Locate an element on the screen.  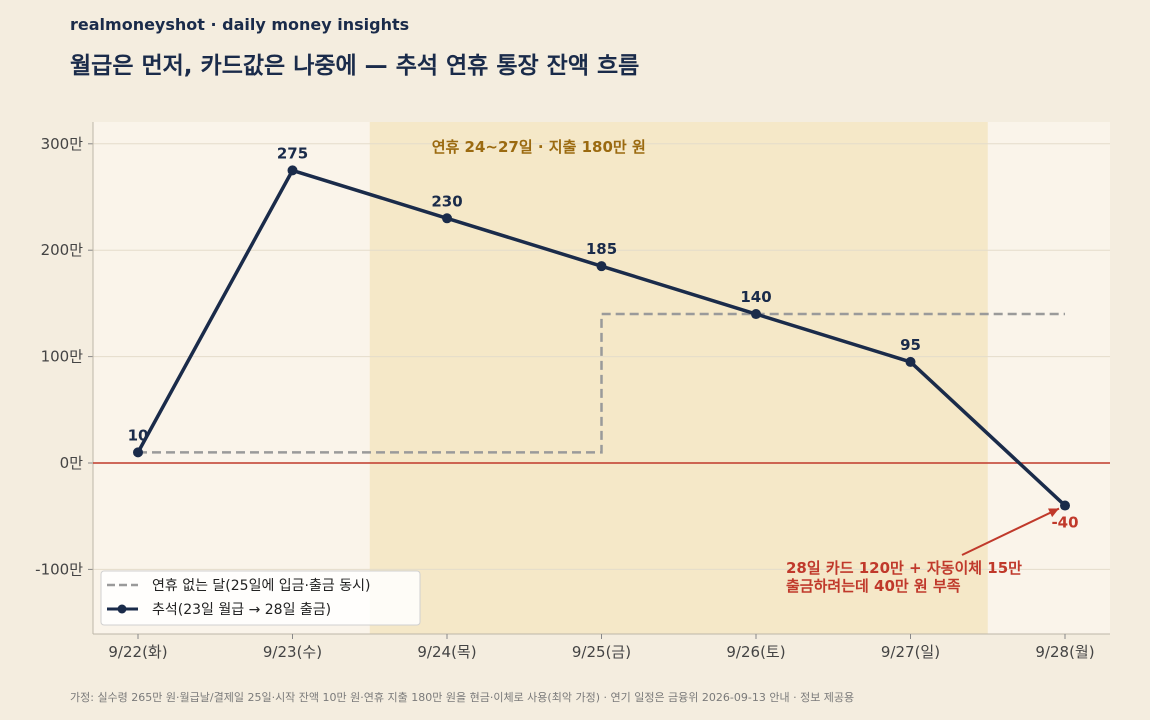
x-tick-label: 9/27(일) is located at coordinates (910, 652).